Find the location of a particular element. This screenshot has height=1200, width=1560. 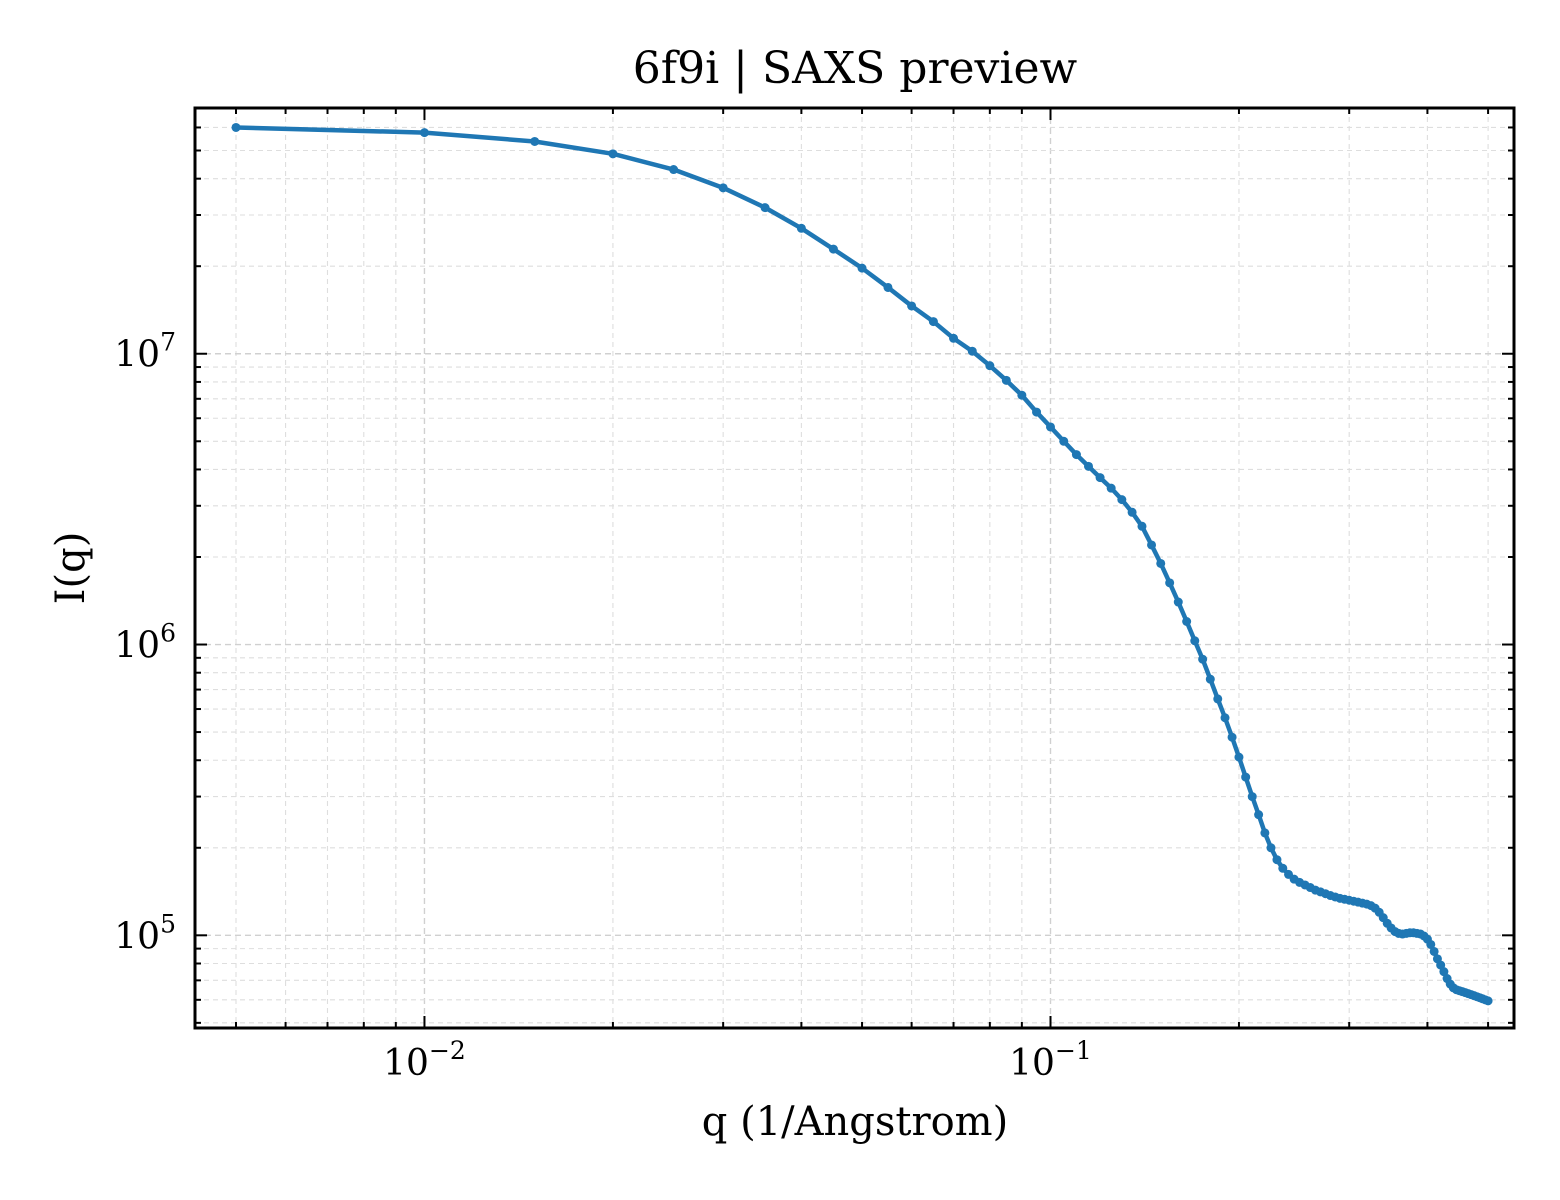

y-axis-label: I(q) is located at coordinates (71, 568).